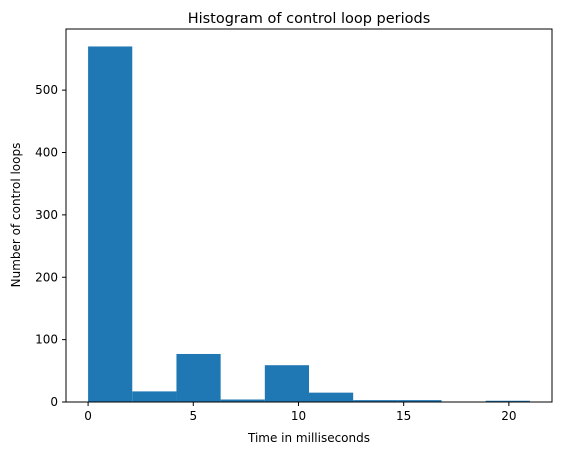 Image resolution: width=571 pixels, height=455 pixels. I want to click on y-tick-label: 200, so click(46, 277).